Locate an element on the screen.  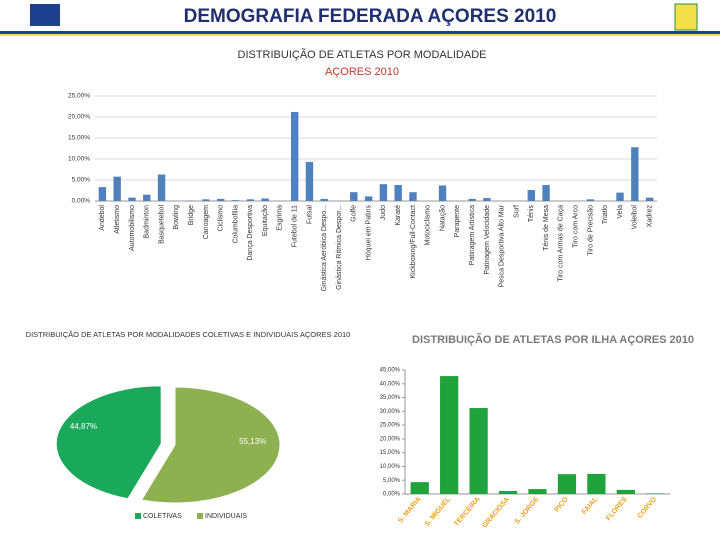
logo-right is located at coordinates (686, 17).